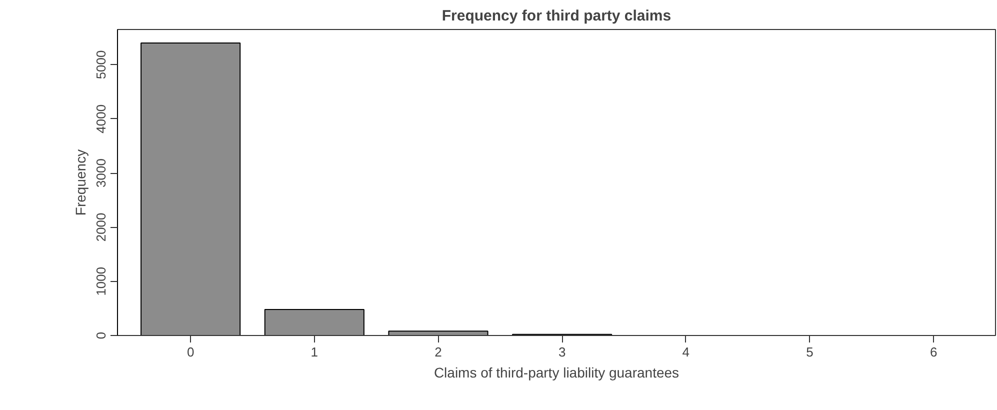  Describe the element at coordinates (314, 352) in the screenshot. I see `x-tick-label: 1` at that location.